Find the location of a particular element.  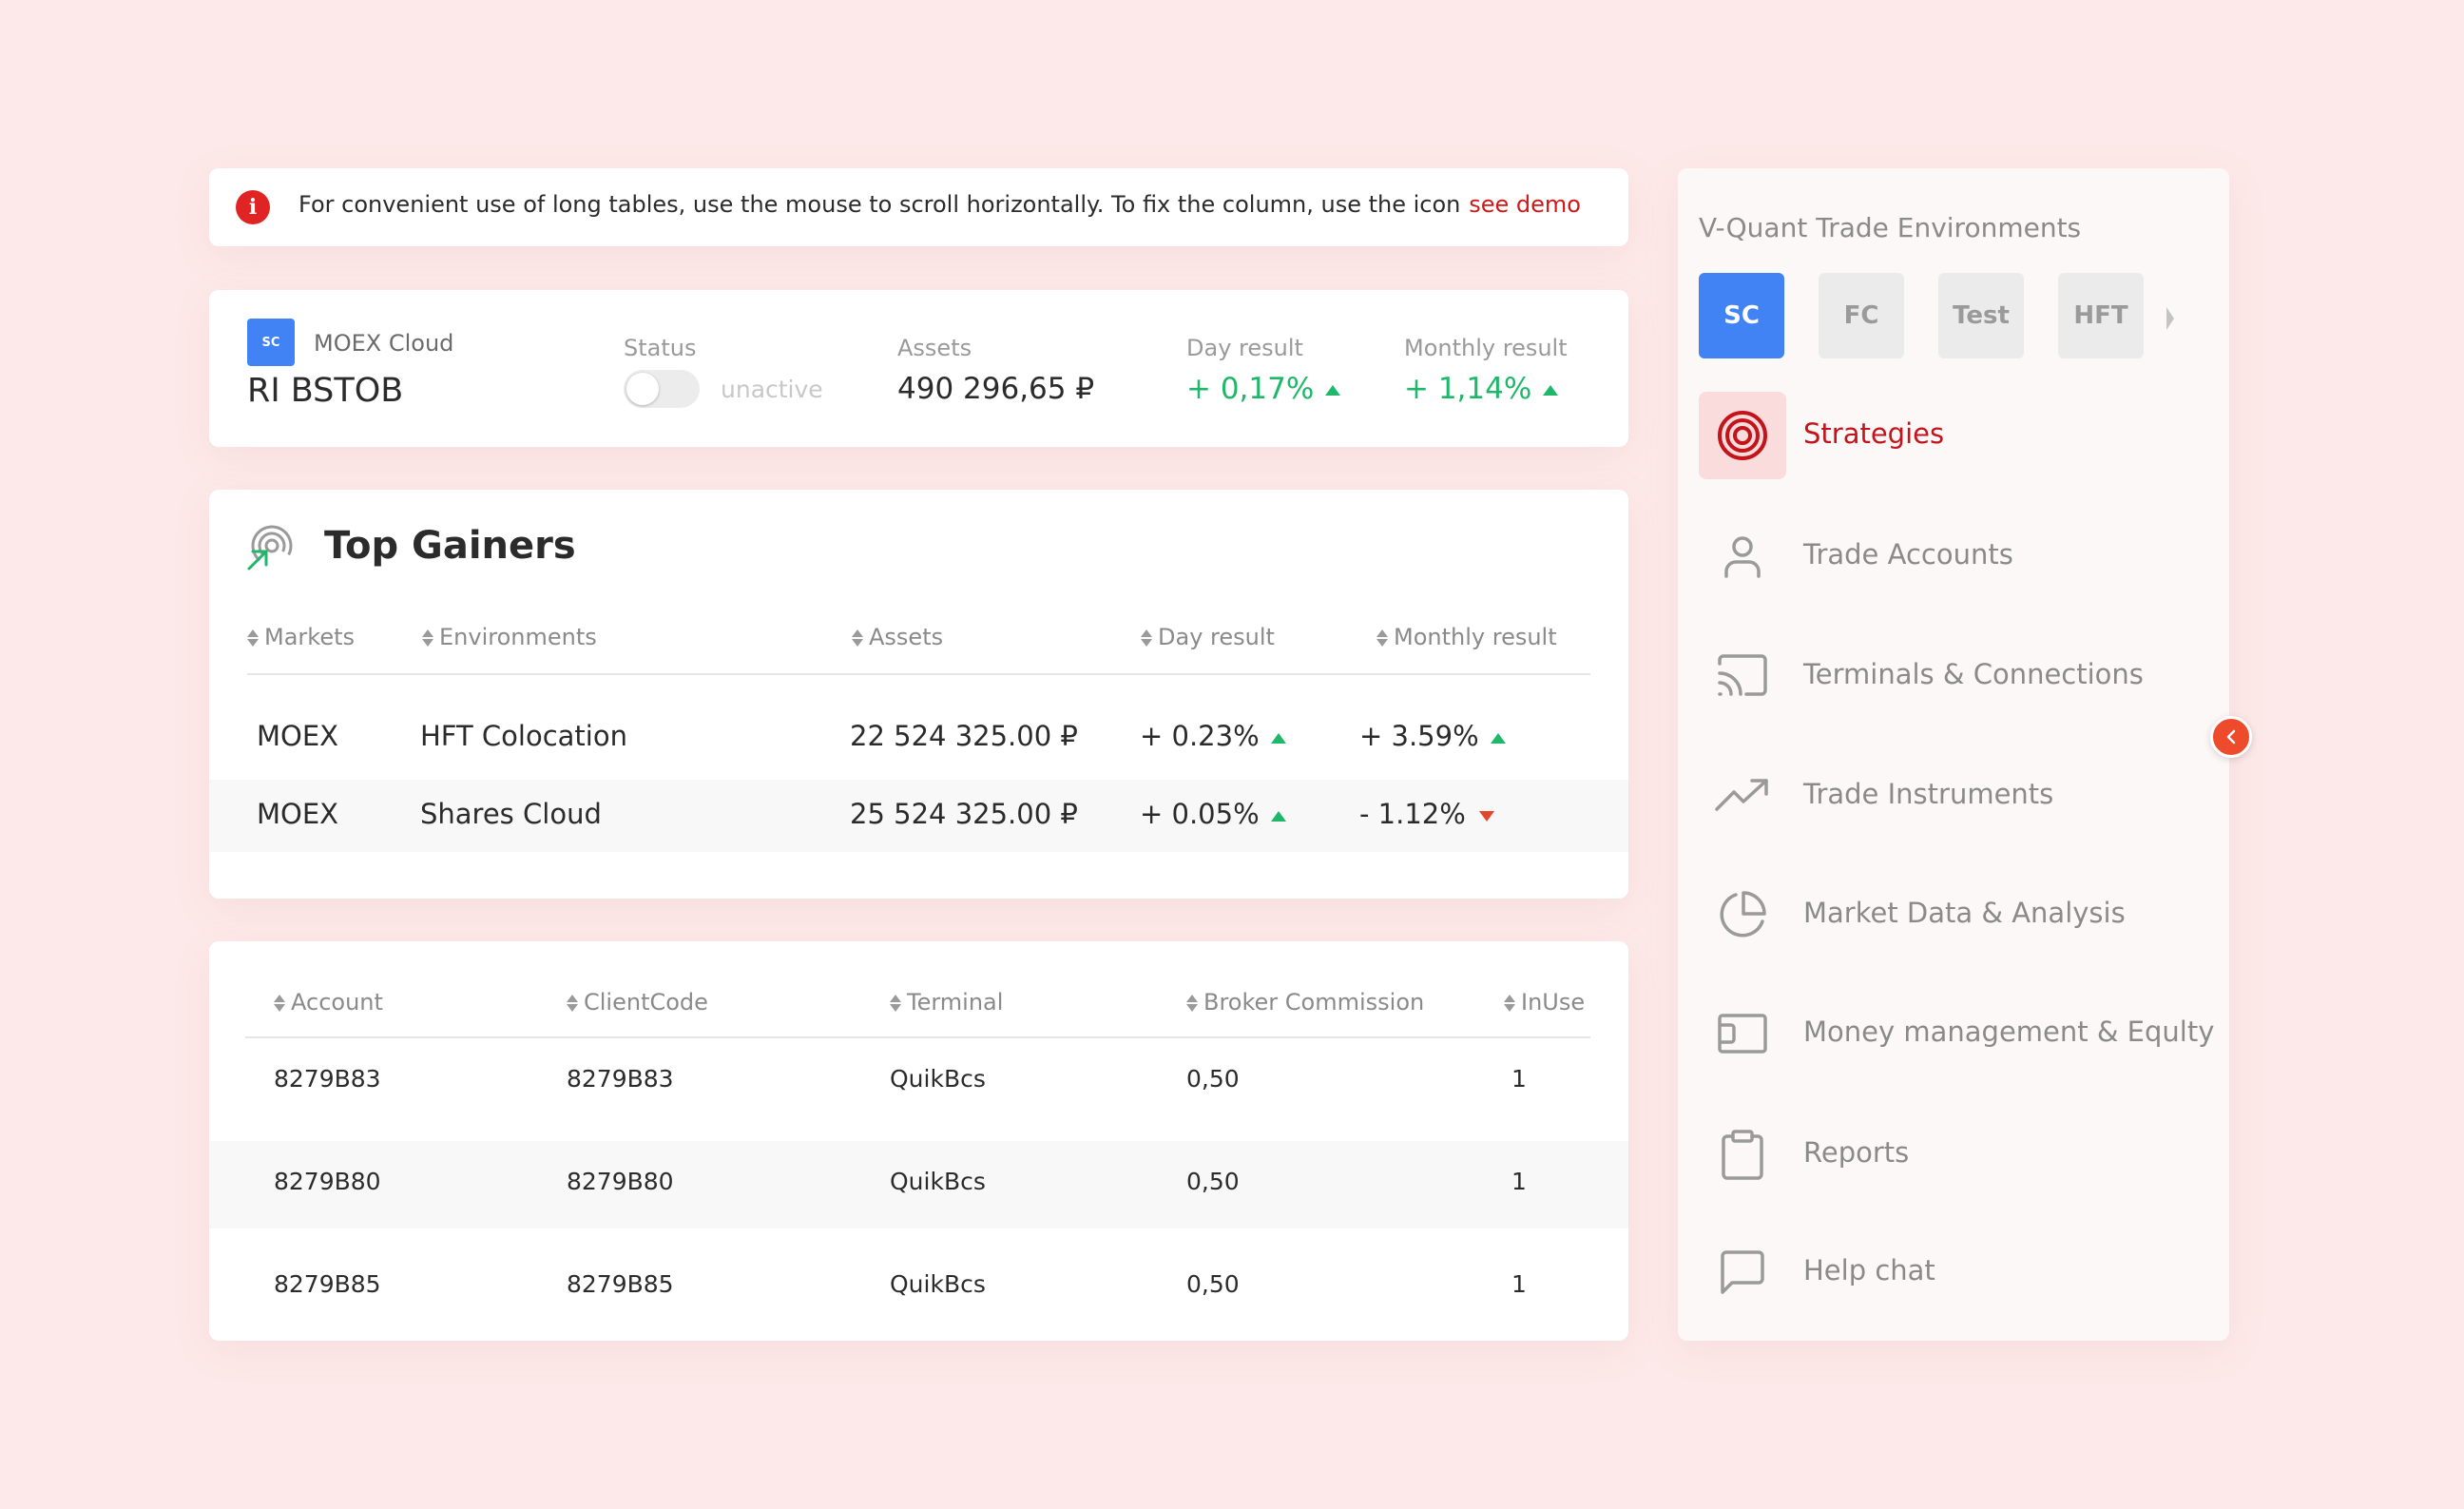

arrow-down-icon is located at coordinates (1486, 816).